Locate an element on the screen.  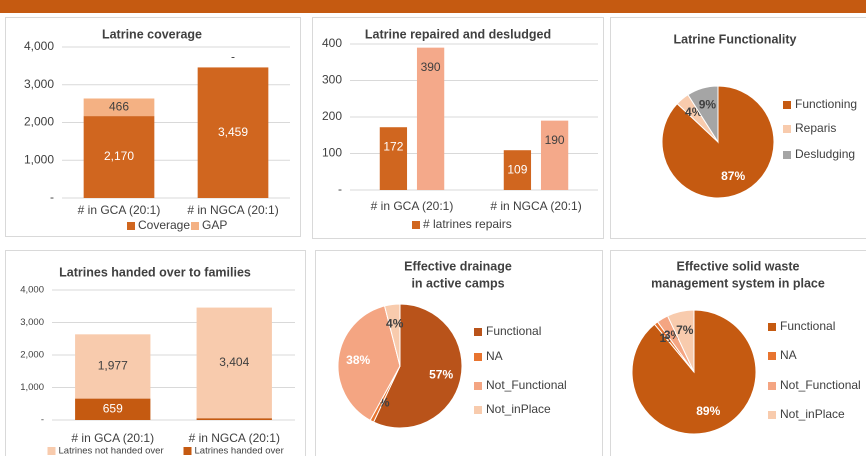
y-tick-label: 4,000 is located at coordinates (32, 290).